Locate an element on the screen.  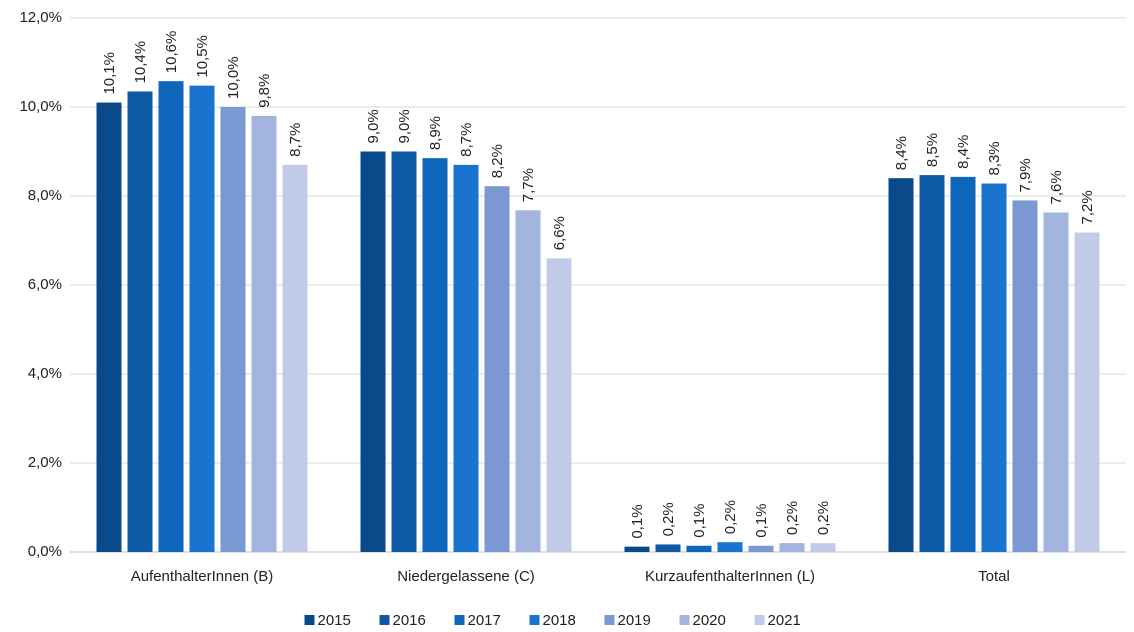
y-tick-label: 6,0% is located at coordinates (45, 284).